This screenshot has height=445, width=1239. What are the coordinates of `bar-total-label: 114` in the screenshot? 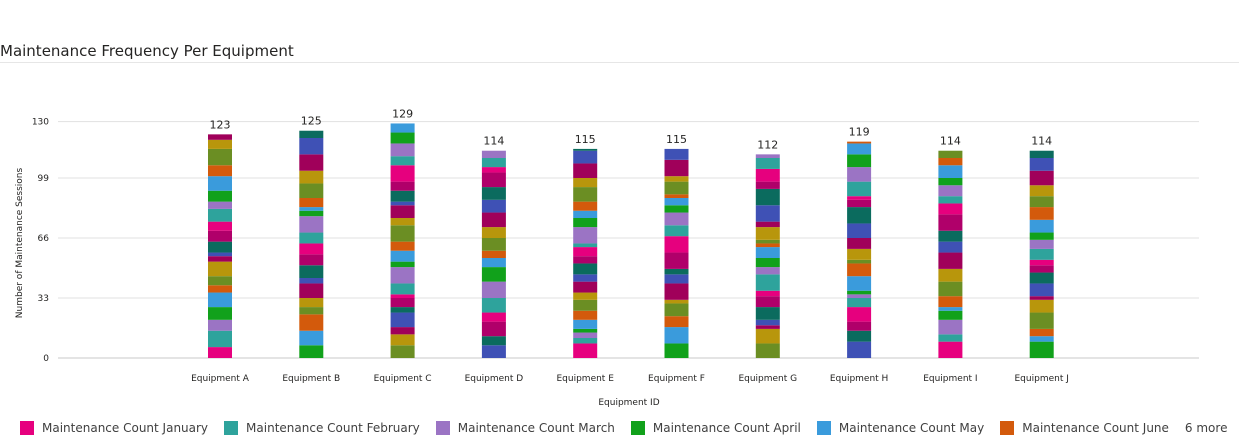 It's located at (1041, 141).